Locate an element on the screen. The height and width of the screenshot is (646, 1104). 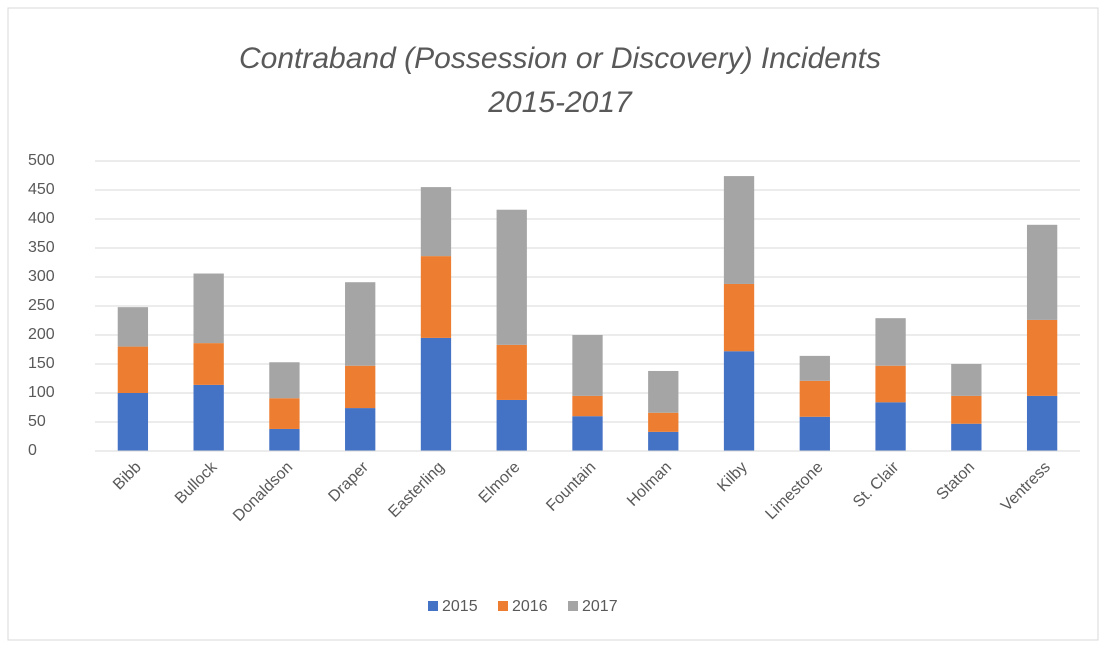
y-tick-label: 0 is located at coordinates (32, 450).